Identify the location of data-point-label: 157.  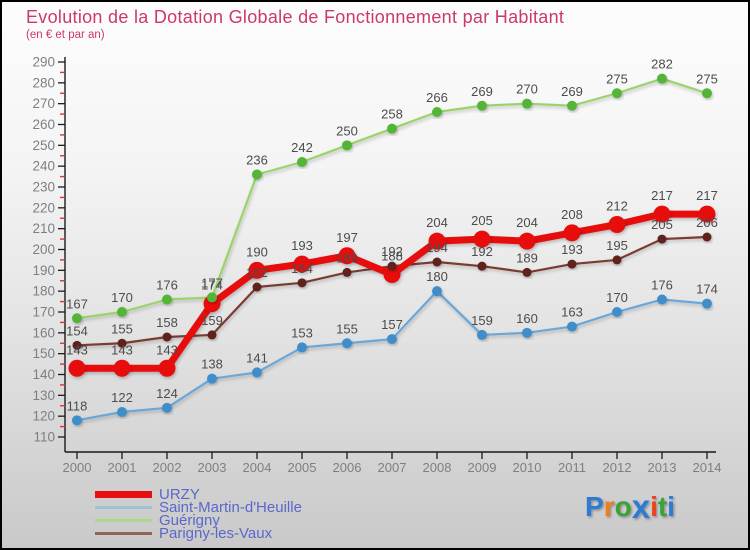
(392, 324).